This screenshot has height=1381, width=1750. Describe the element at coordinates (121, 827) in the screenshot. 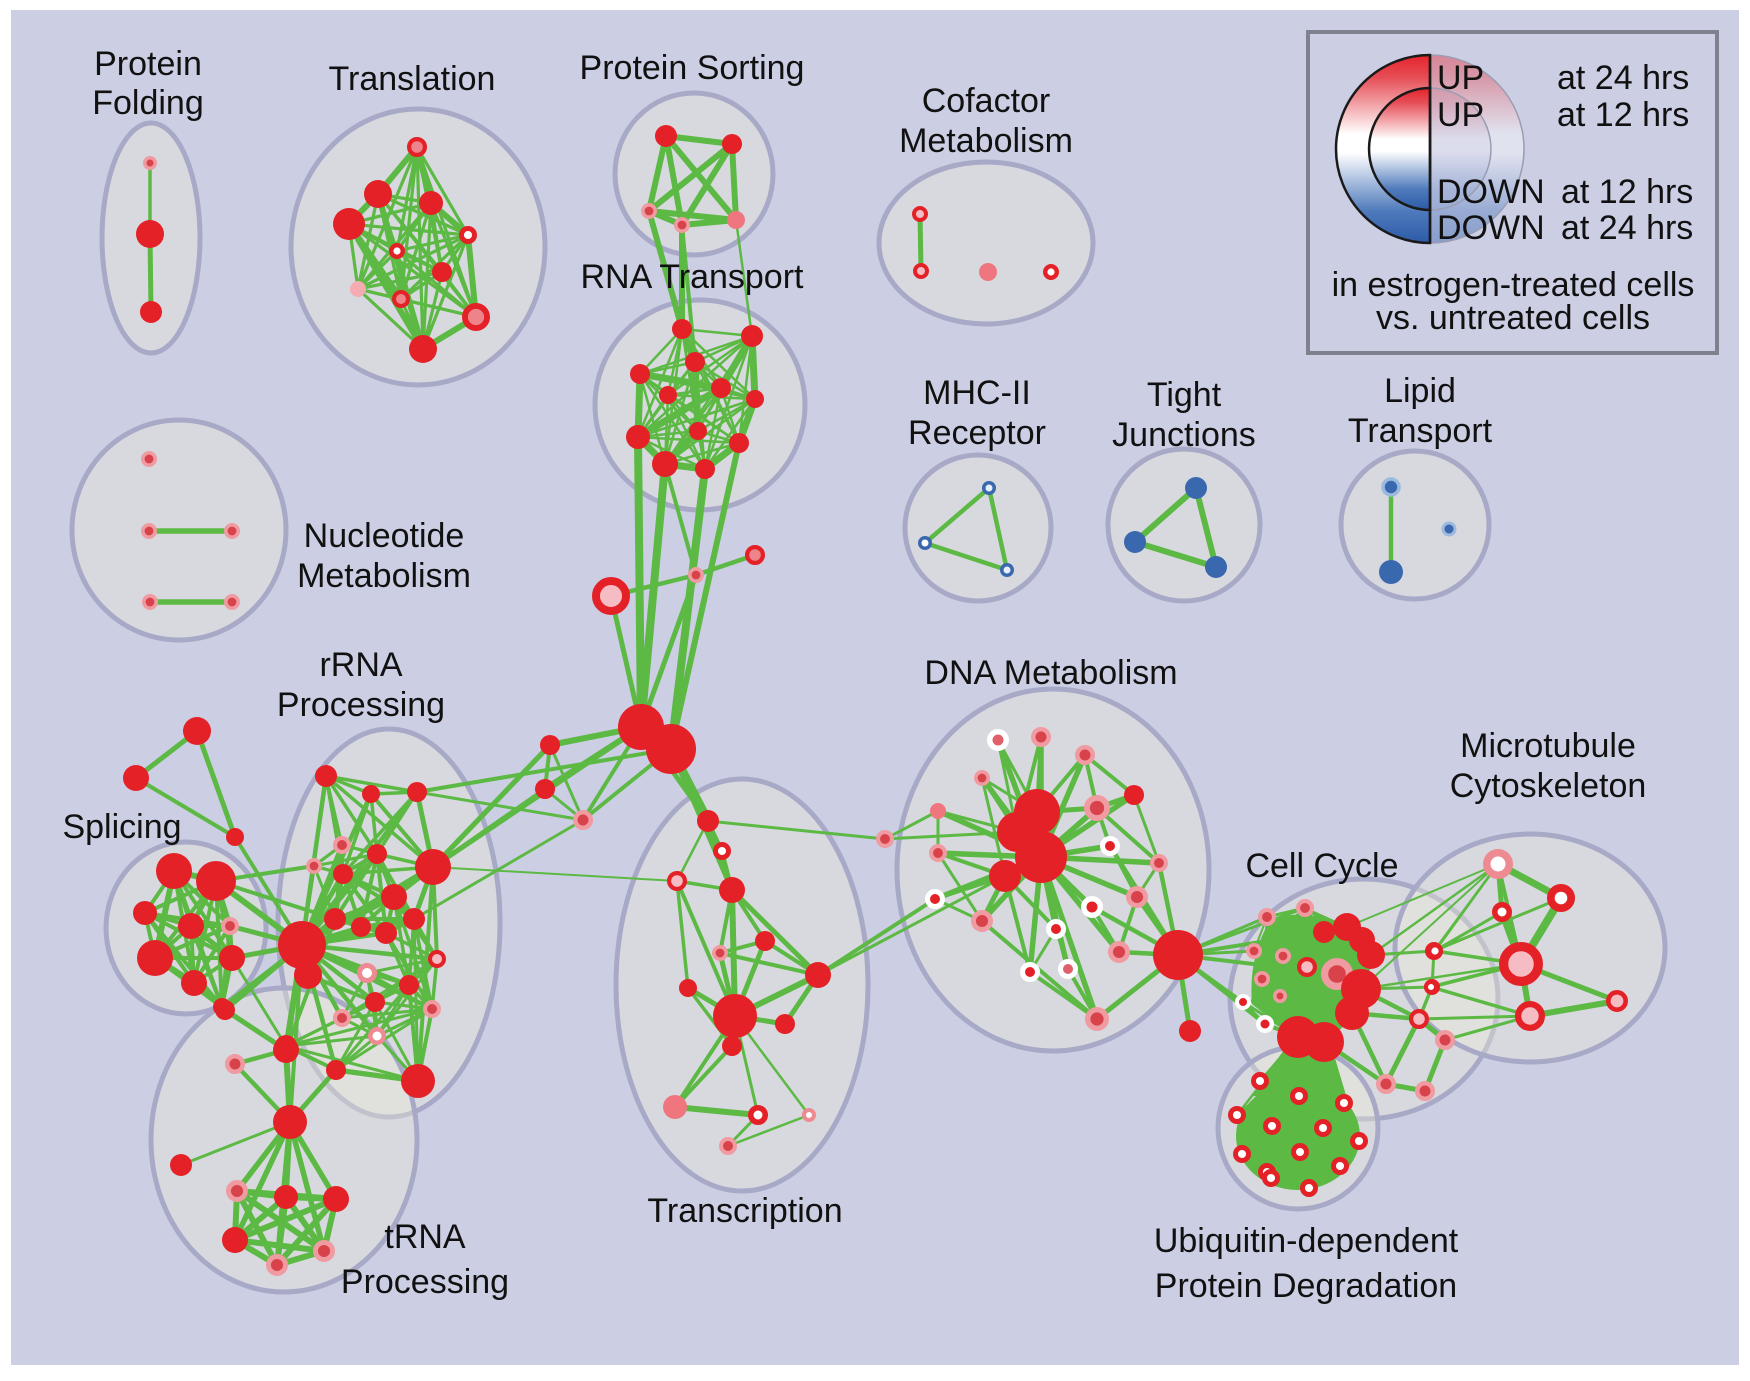

I see `svg-text: Splicing` at that location.